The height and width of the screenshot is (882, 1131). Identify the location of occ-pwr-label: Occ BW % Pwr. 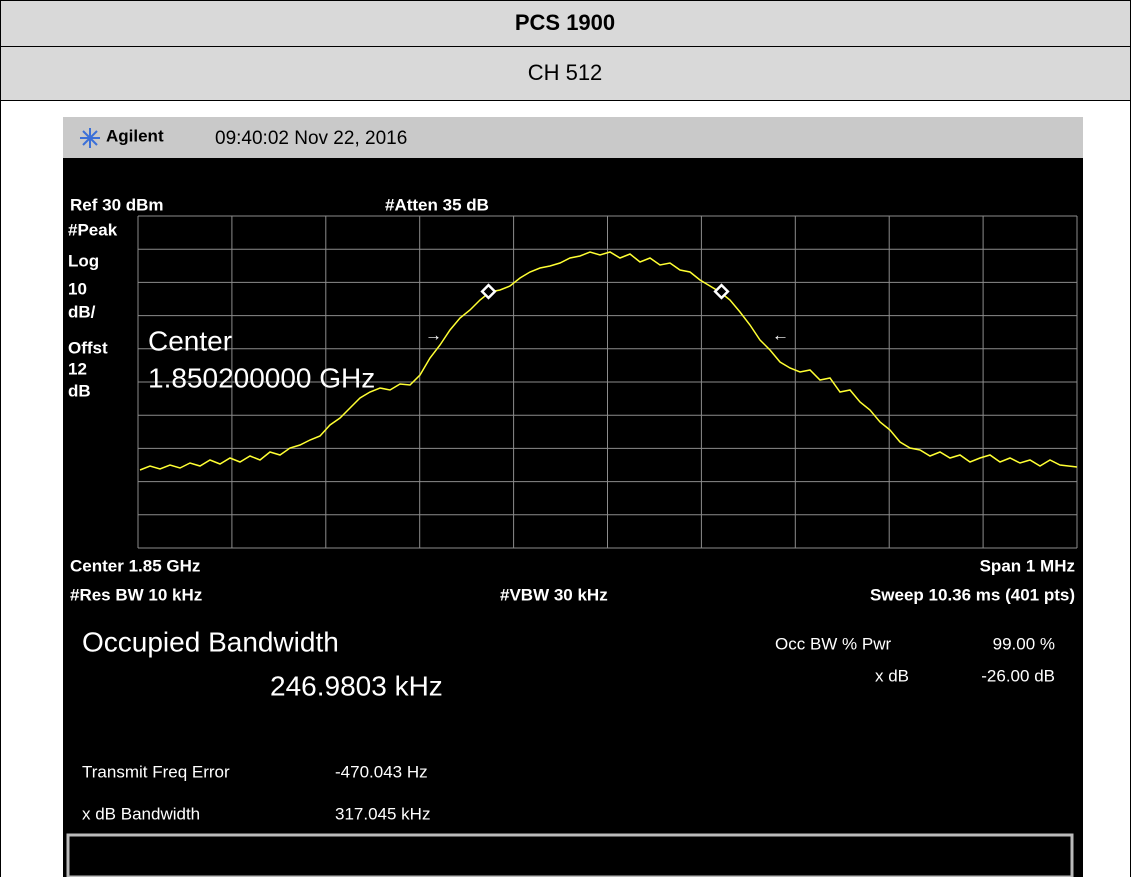
(833, 643).